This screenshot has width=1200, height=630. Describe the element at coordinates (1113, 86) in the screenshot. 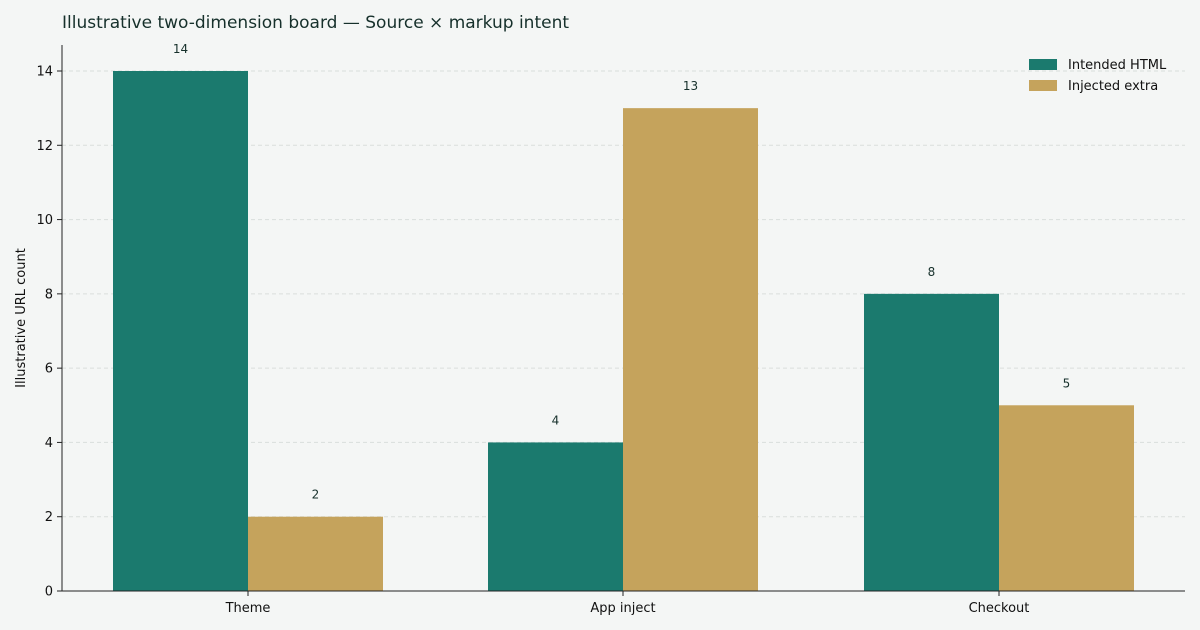

I see `legend-label: Injected extra` at that location.